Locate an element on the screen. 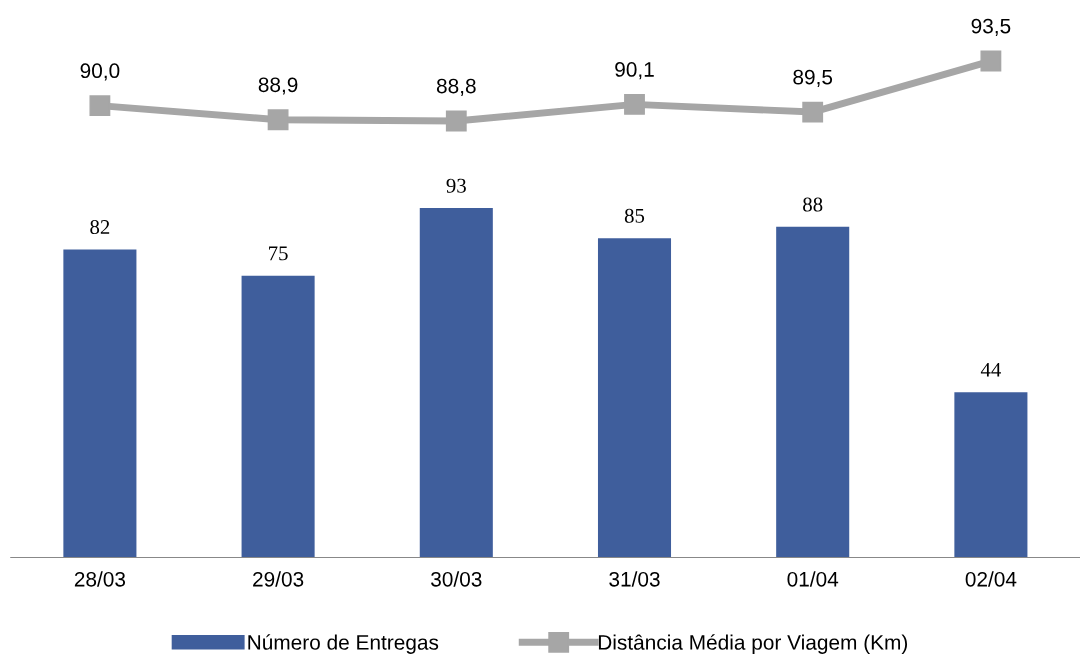 The image size is (1080, 666). data-label: 88,8 is located at coordinates (456, 87).